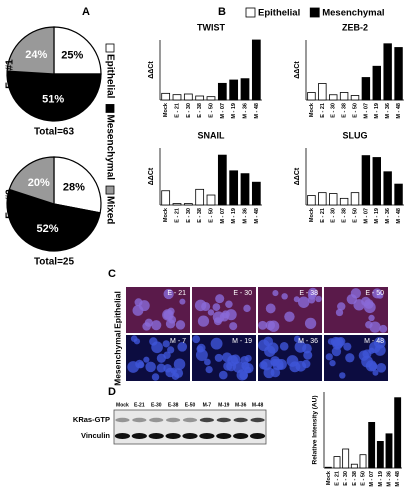 The height and width of the screenshot is (500, 410). I want to click on legend-label: Epithelial, so click(279, 13).